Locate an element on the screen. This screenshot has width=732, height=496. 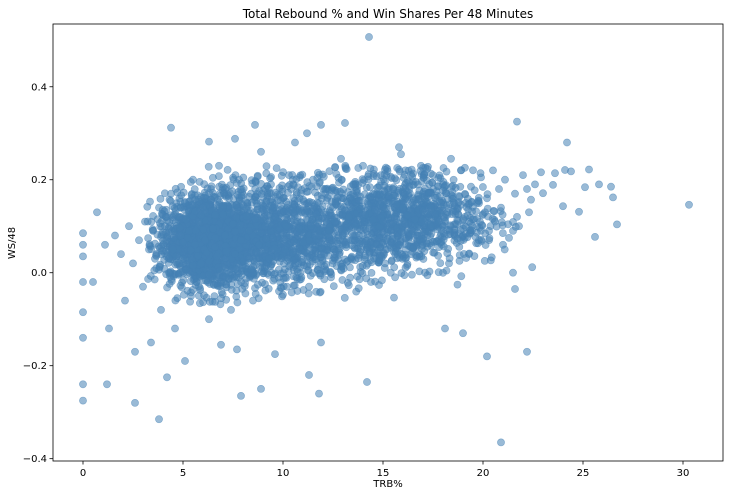
x-tick-label: 10 is located at coordinates (283, 473).